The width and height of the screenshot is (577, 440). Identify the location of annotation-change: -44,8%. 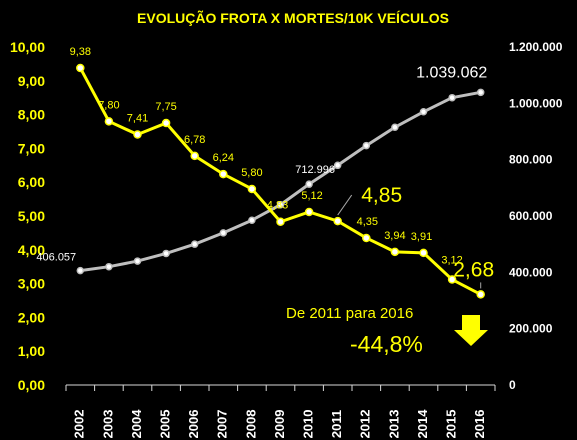
(386, 344).